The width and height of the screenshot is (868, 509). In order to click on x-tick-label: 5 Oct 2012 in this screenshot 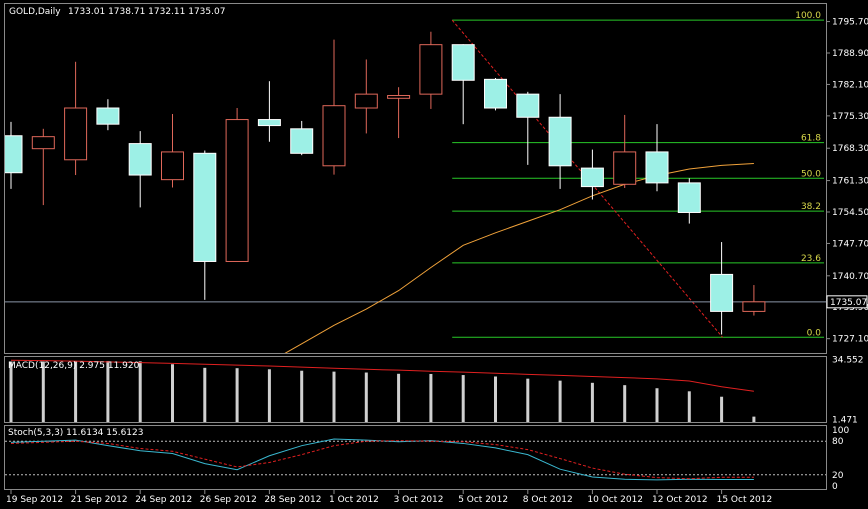, I will do `click(483, 500)`.